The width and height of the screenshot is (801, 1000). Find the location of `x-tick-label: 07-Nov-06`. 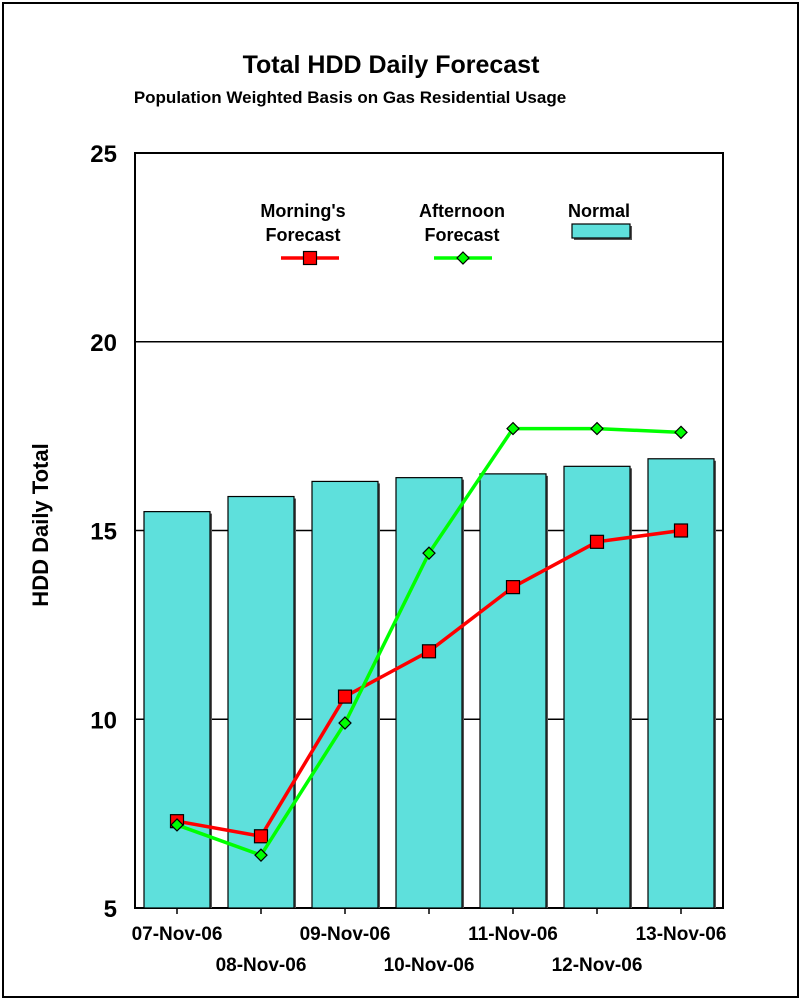

x-tick-label: 07-Nov-06 is located at coordinates (177, 934).